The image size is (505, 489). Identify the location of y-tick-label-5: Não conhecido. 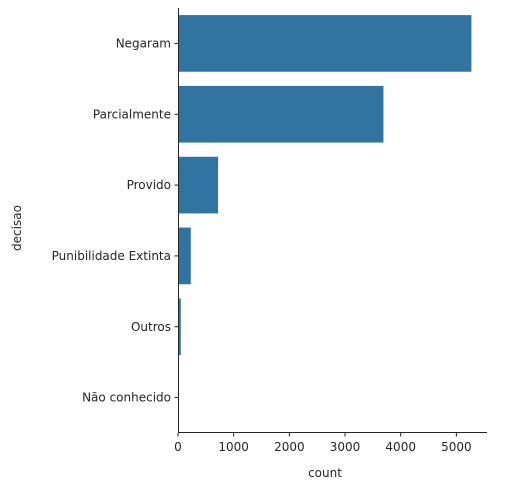
(126, 398).